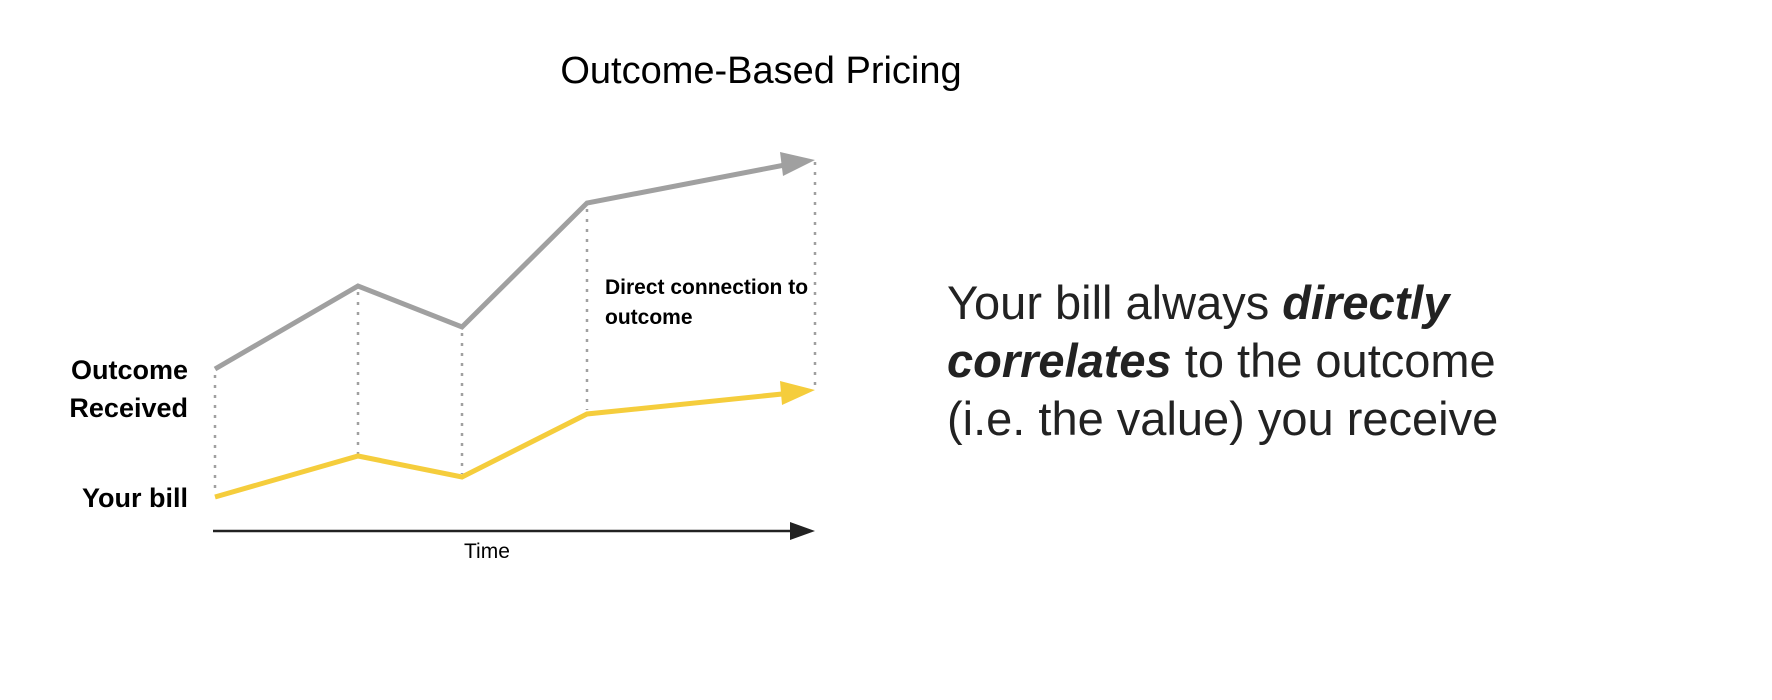 The image size is (1772, 700). Describe the element at coordinates (761, 71) in the screenshot. I see `diagram-title: Outcome-Based Pricing` at that location.